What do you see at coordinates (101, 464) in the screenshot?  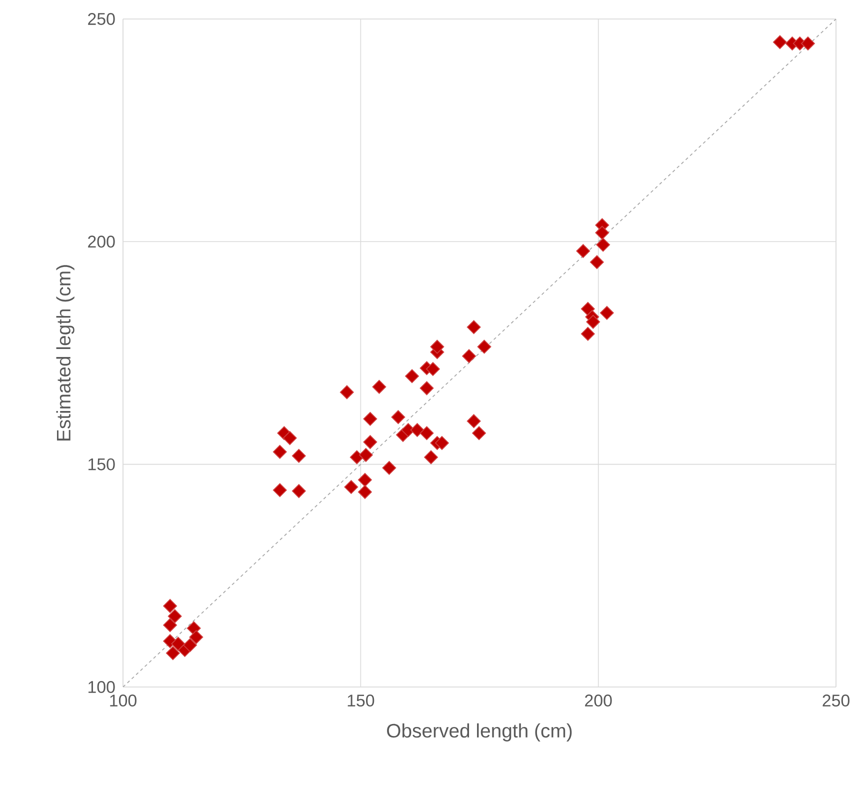 I see `y-tick-label: 150` at bounding box center [101, 464].